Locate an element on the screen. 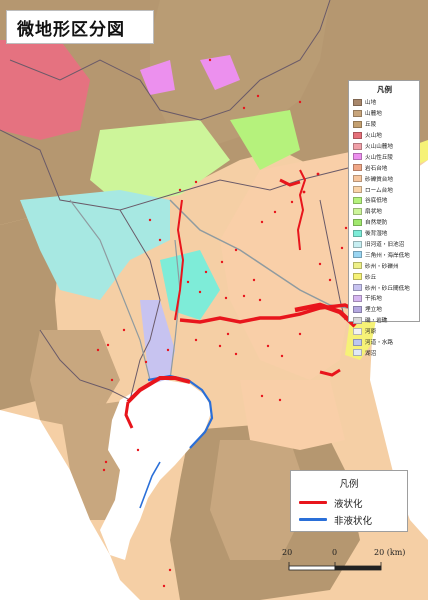 This screenshot has width=428, height=600. liquefied-label: 液状化 is located at coordinates (348, 504).